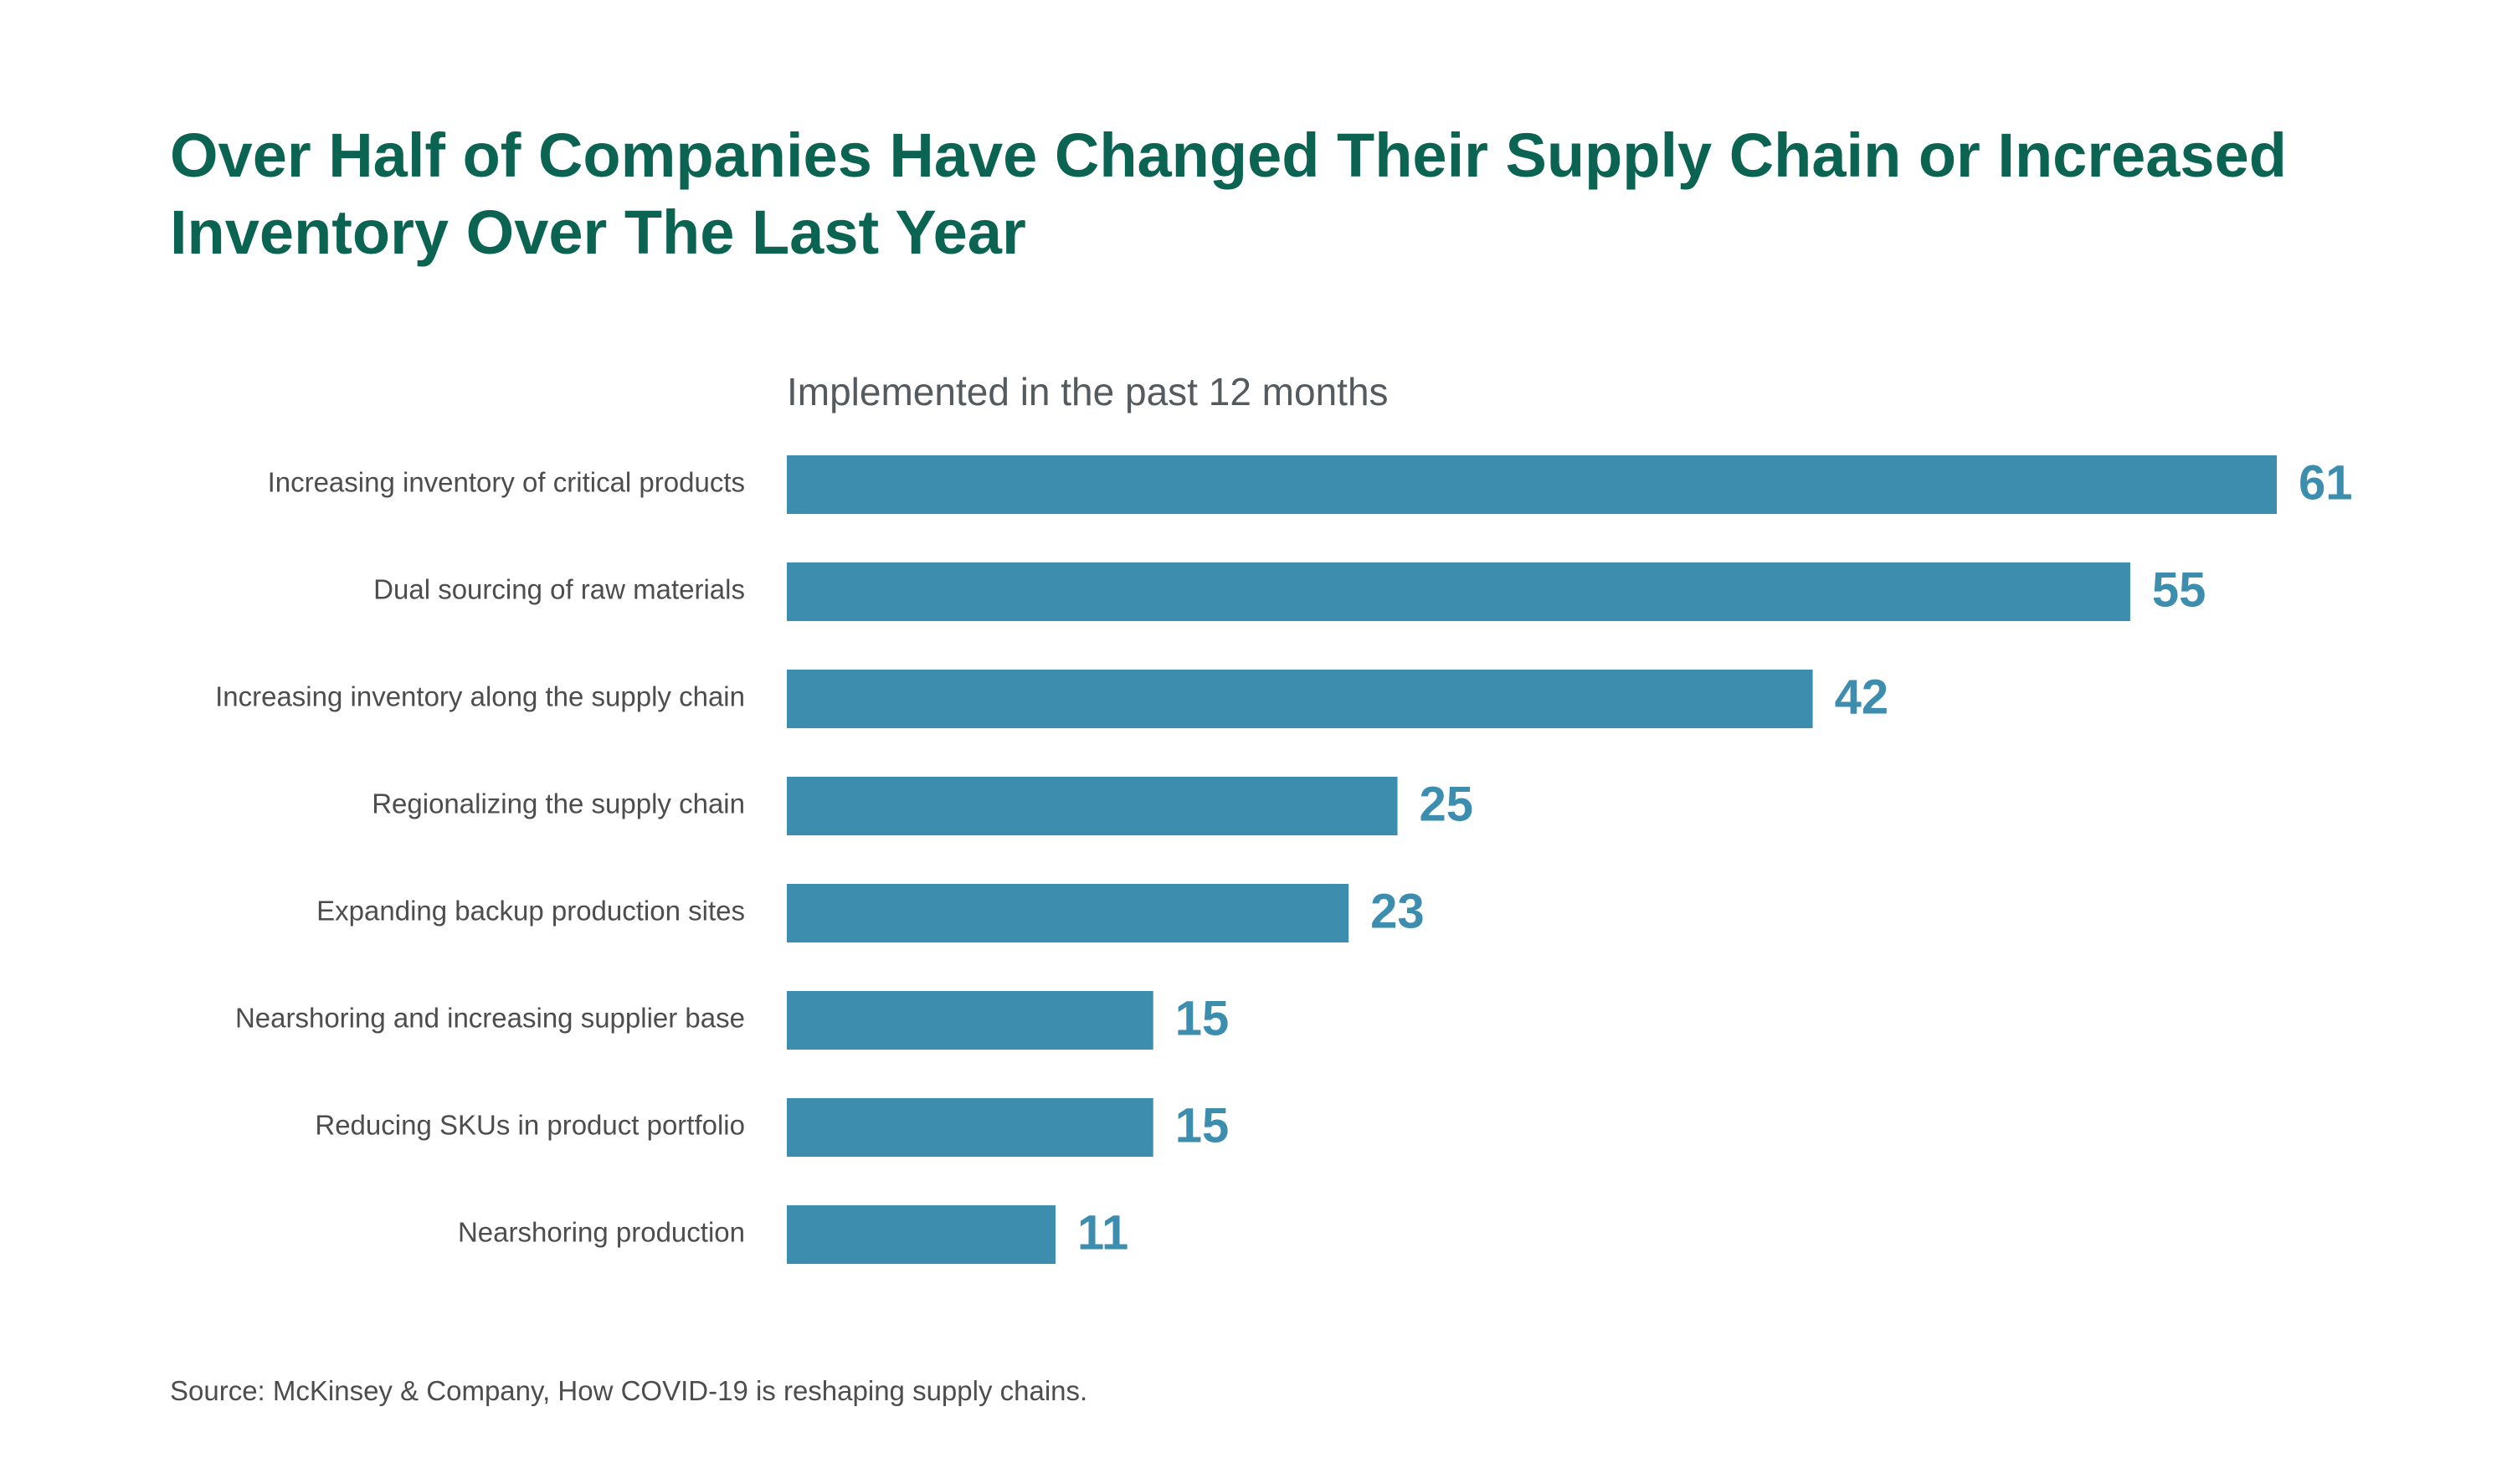 The height and width of the screenshot is (1484, 2512). Describe the element at coordinates (1088, 391) in the screenshot. I see `chart-subtitle: Implemented in the past 12 months` at that location.